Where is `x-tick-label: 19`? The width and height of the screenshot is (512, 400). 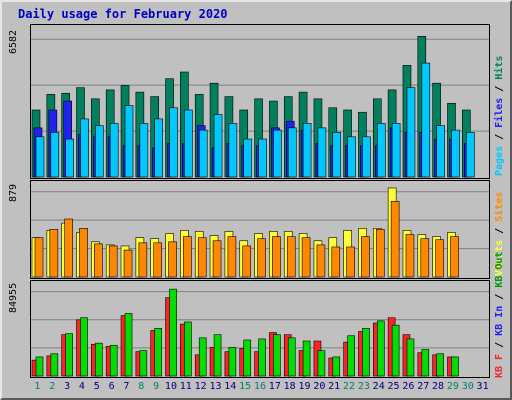
x-tick-label: 19 is located at coordinates (304, 386).